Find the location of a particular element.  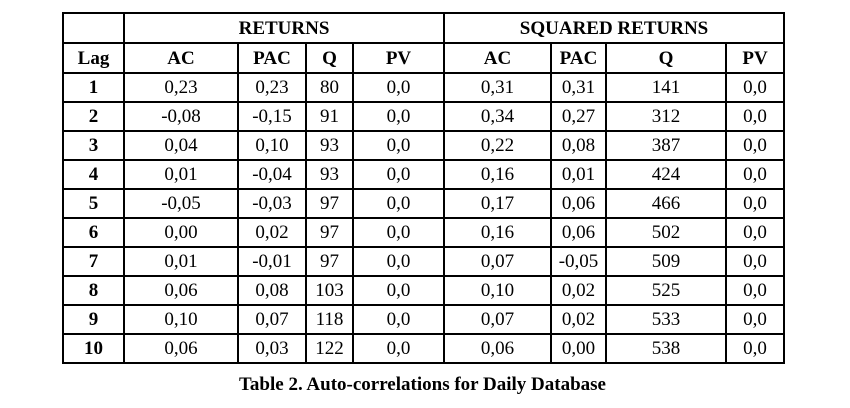

squared-returns-group-header: SQUARED RETURNS is located at coordinates (614, 28).